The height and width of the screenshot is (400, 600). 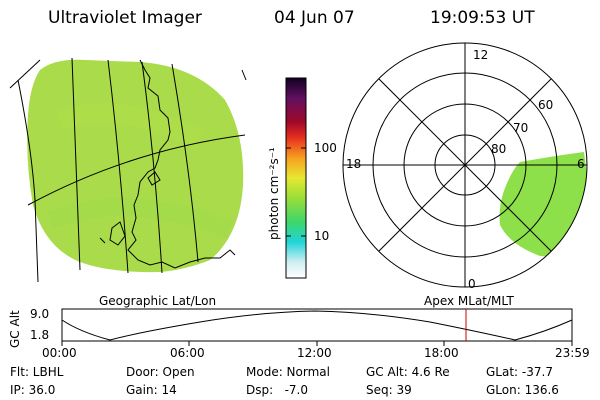 I want to click on mlat-label-70: 70, so click(x=521, y=128).